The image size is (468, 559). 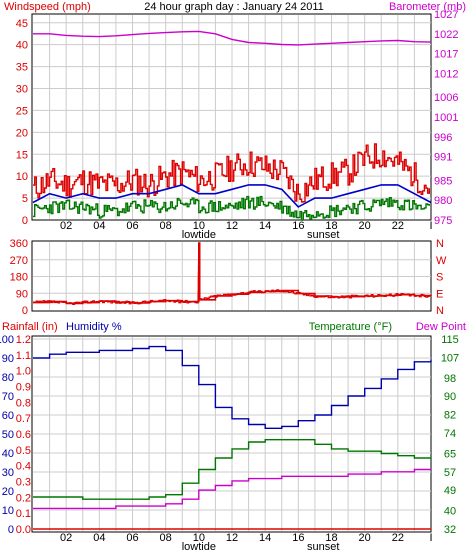 What do you see at coordinates (443, 221) in the screenshot?
I see `barometer-tick-label: 975` at bounding box center [443, 221].